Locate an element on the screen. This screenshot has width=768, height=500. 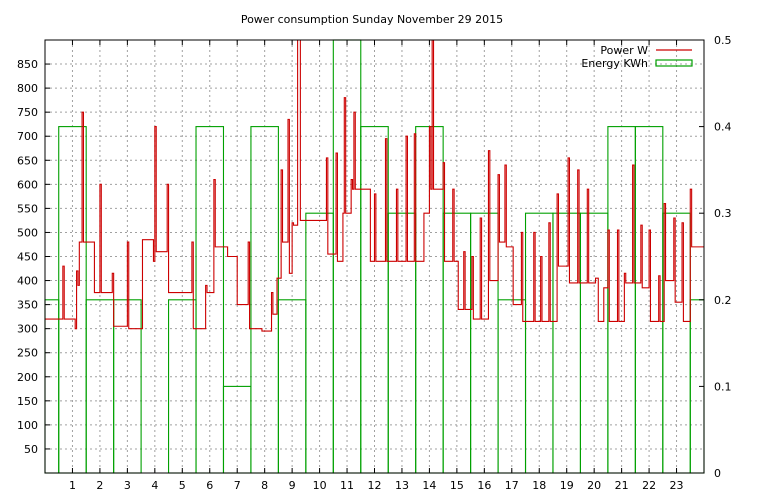
y-axis-right: 0 0.1 0.2 0.3 0.4 0.5 is located at coordinates (715, 257).